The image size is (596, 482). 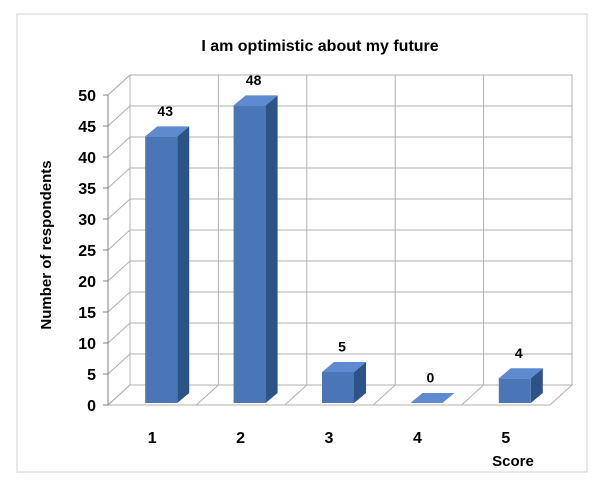 I want to click on y-tick-label: 50, so click(x=87, y=96).